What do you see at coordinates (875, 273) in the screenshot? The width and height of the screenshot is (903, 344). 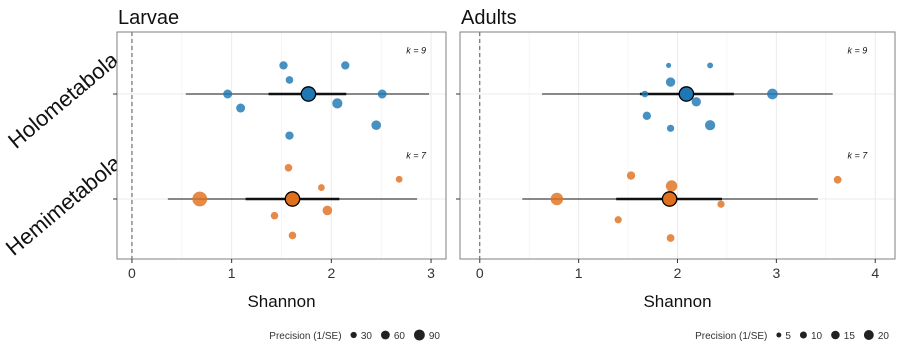 I see `x-tick-label: 4` at bounding box center [875, 273].